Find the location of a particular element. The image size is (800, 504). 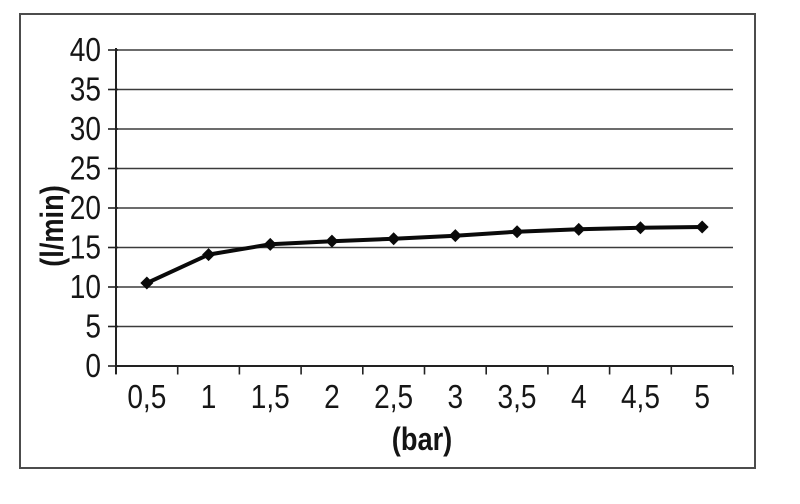

x-tick-label: 5 is located at coordinates (702, 397).